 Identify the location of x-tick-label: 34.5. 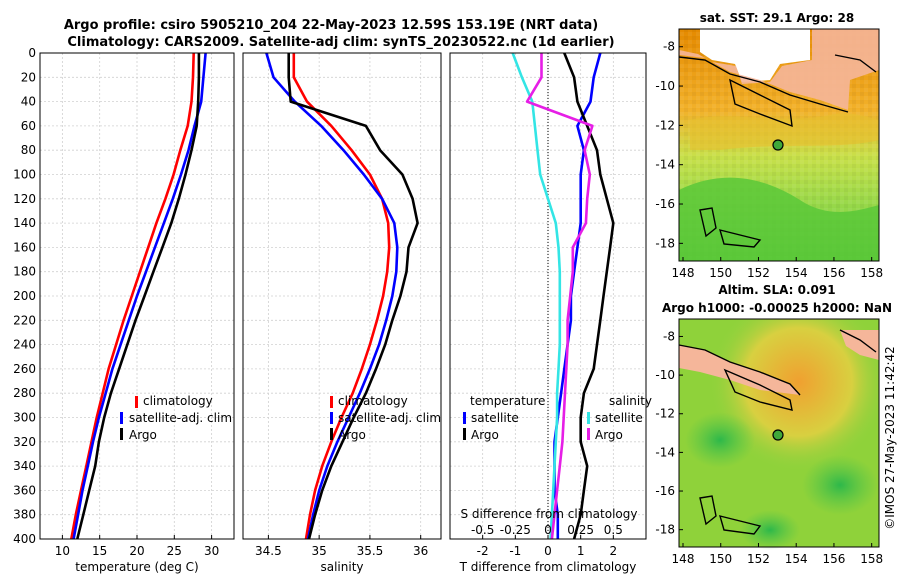
(268, 551).